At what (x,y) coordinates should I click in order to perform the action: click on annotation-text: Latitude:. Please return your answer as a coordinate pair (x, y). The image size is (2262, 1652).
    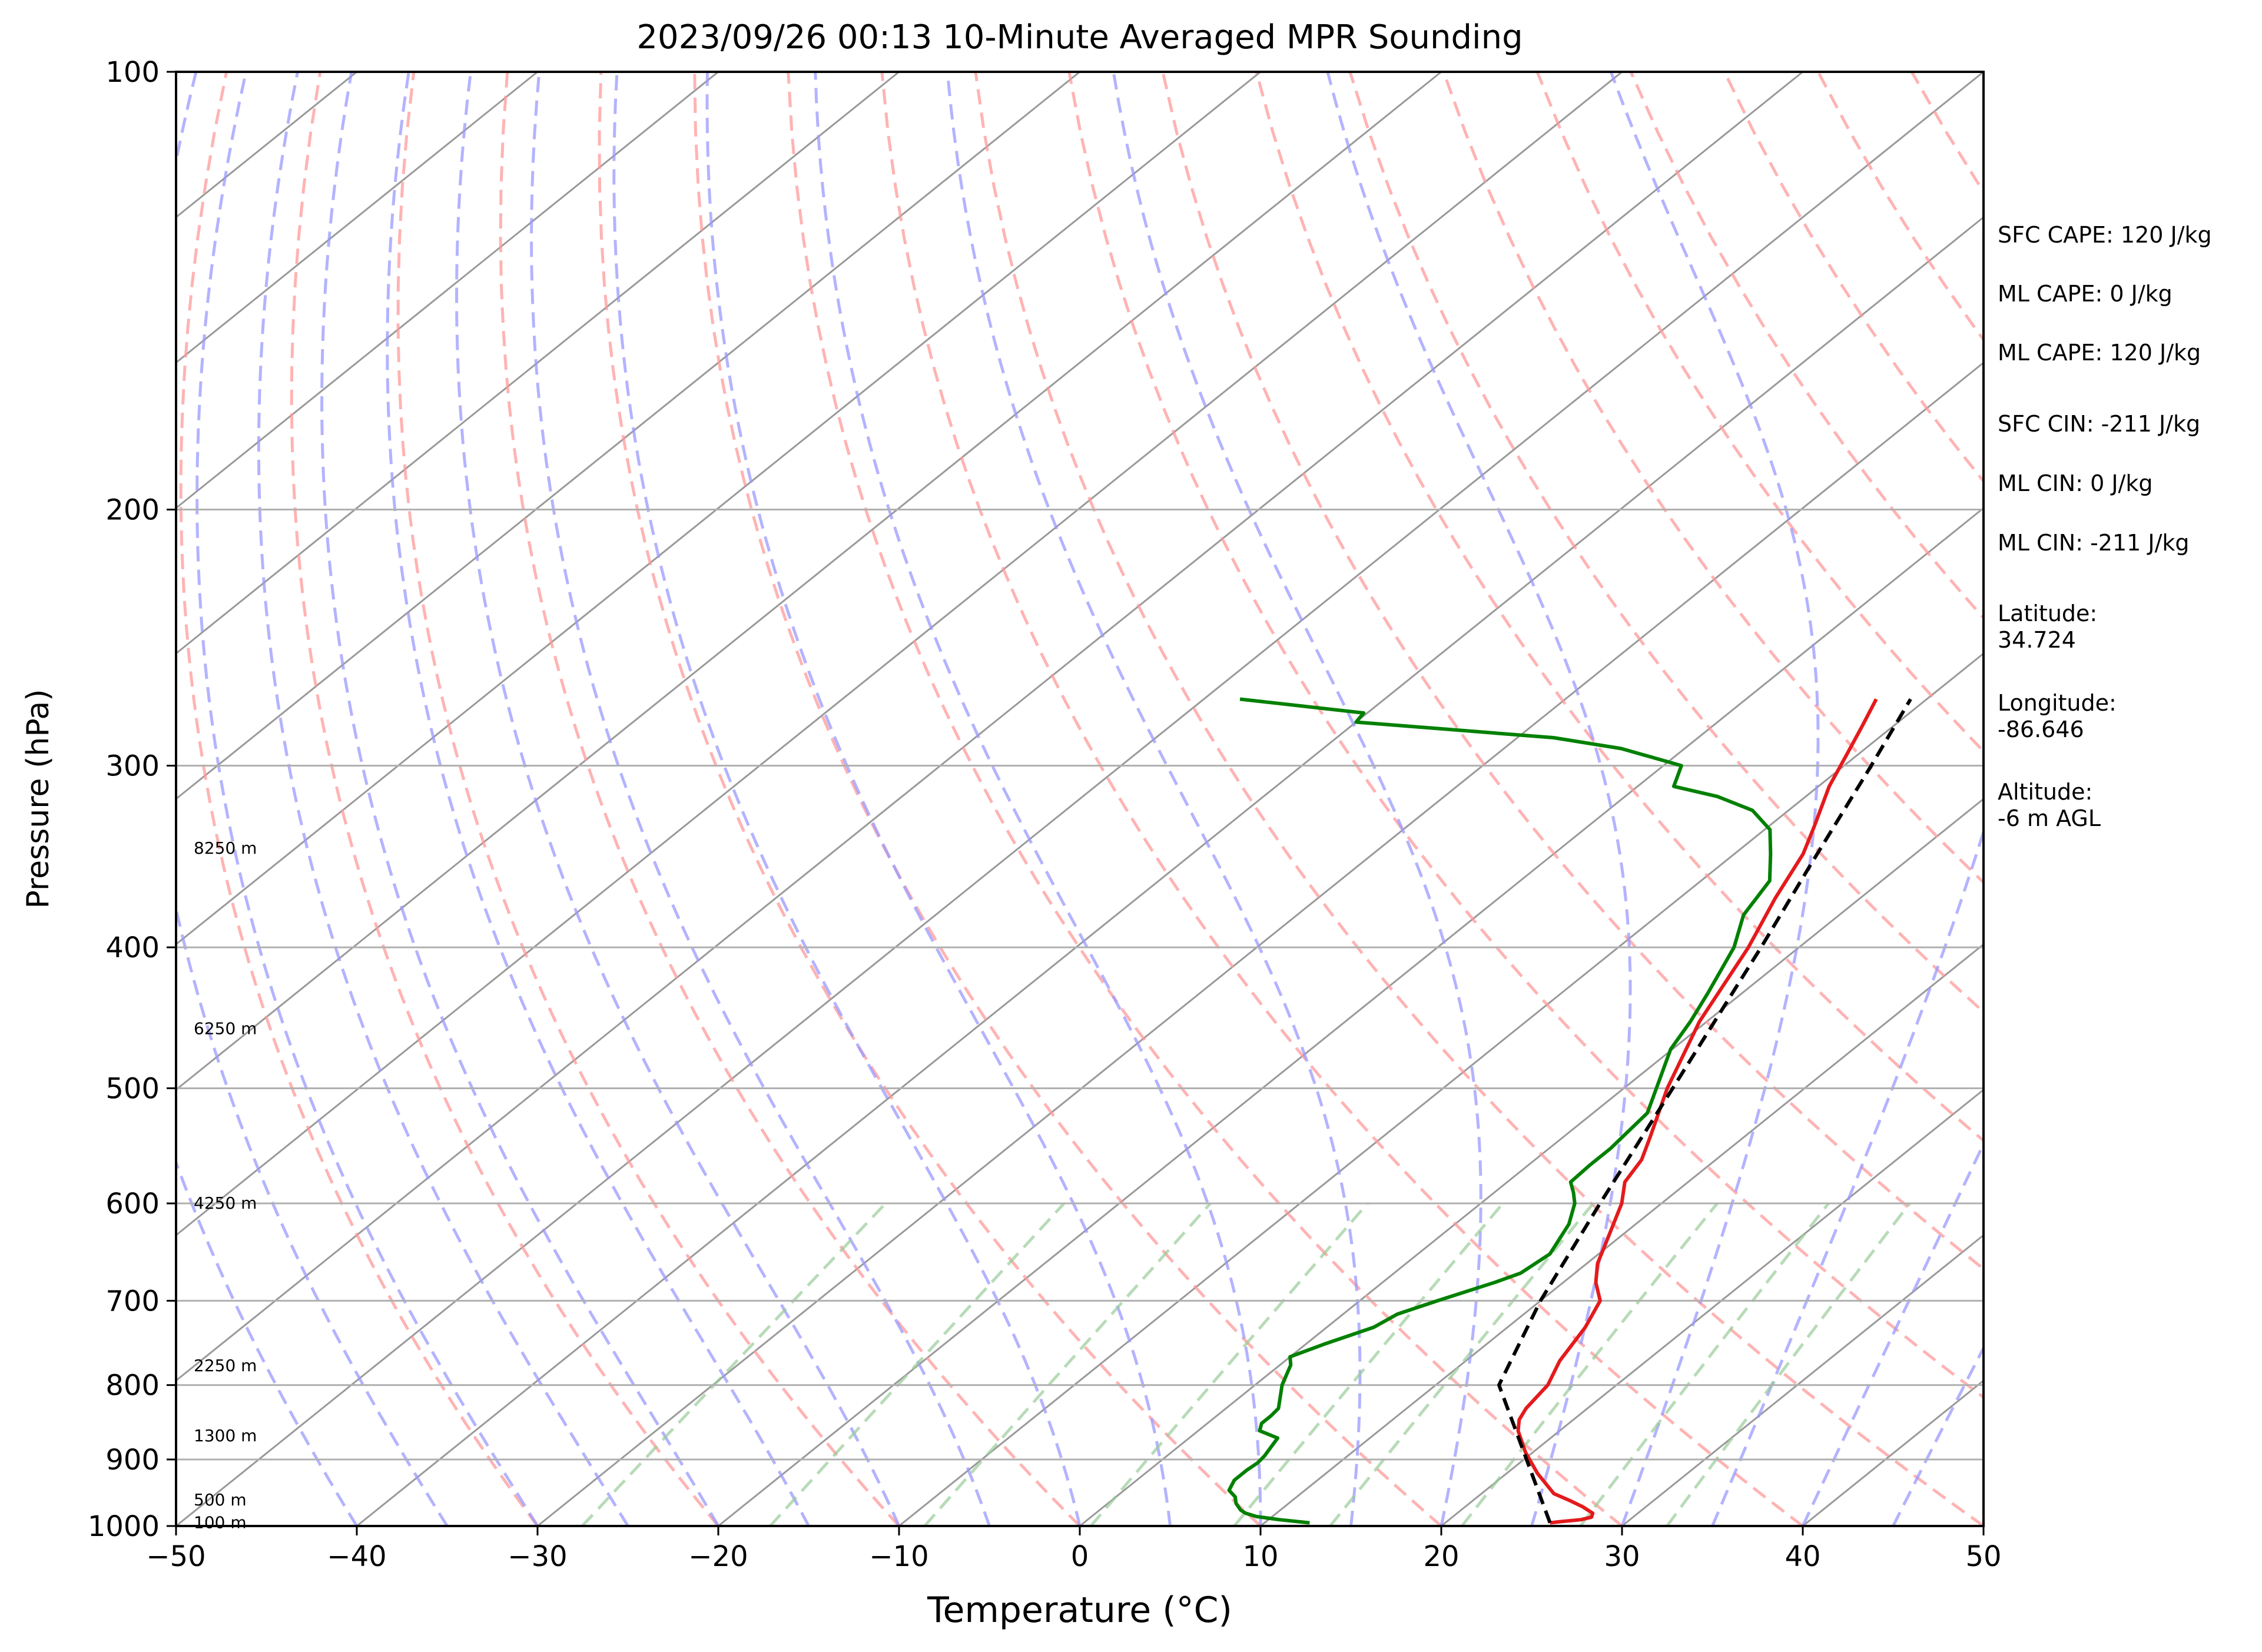
    Looking at the image, I should click on (2047, 613).